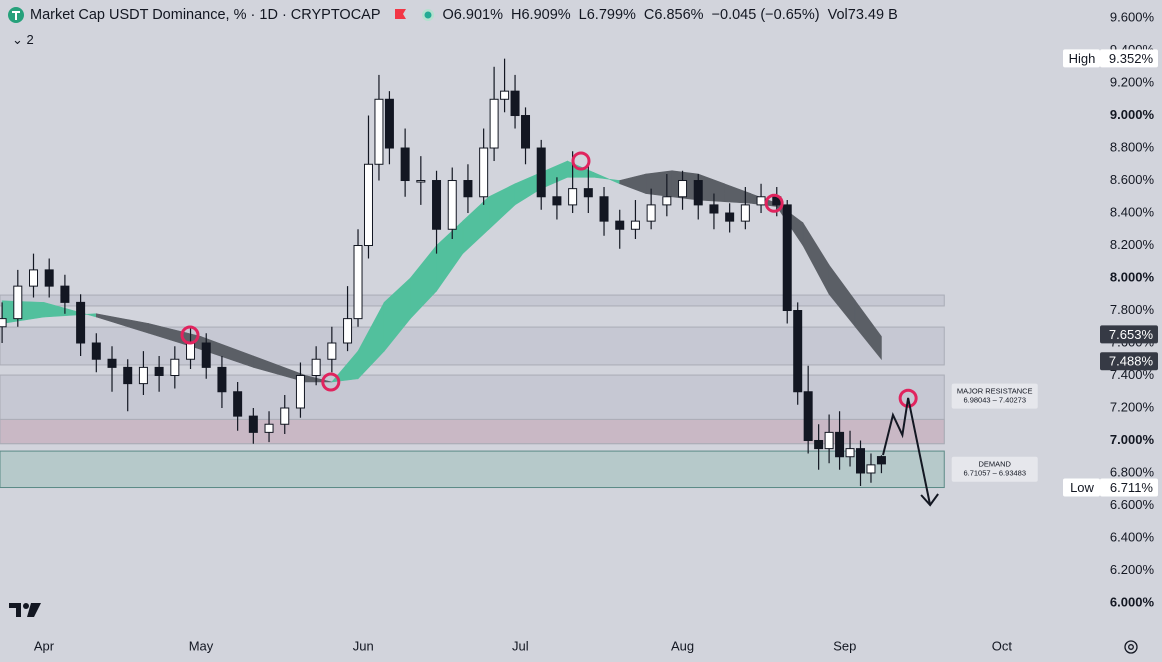  I want to click on x-tick-label: Jun, so click(363, 645).